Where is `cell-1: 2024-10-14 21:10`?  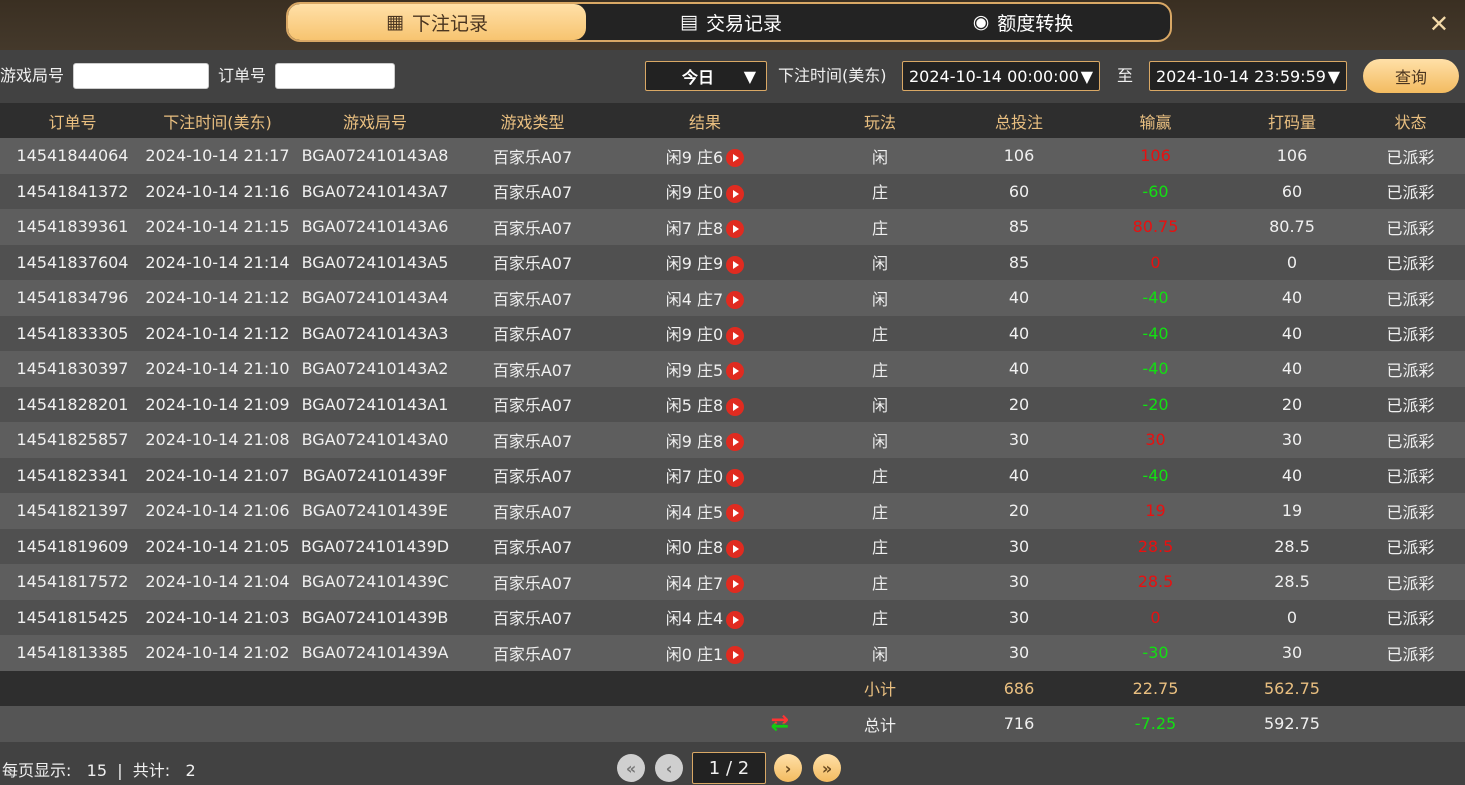 cell-1: 2024-10-14 21:10 is located at coordinates (217, 369).